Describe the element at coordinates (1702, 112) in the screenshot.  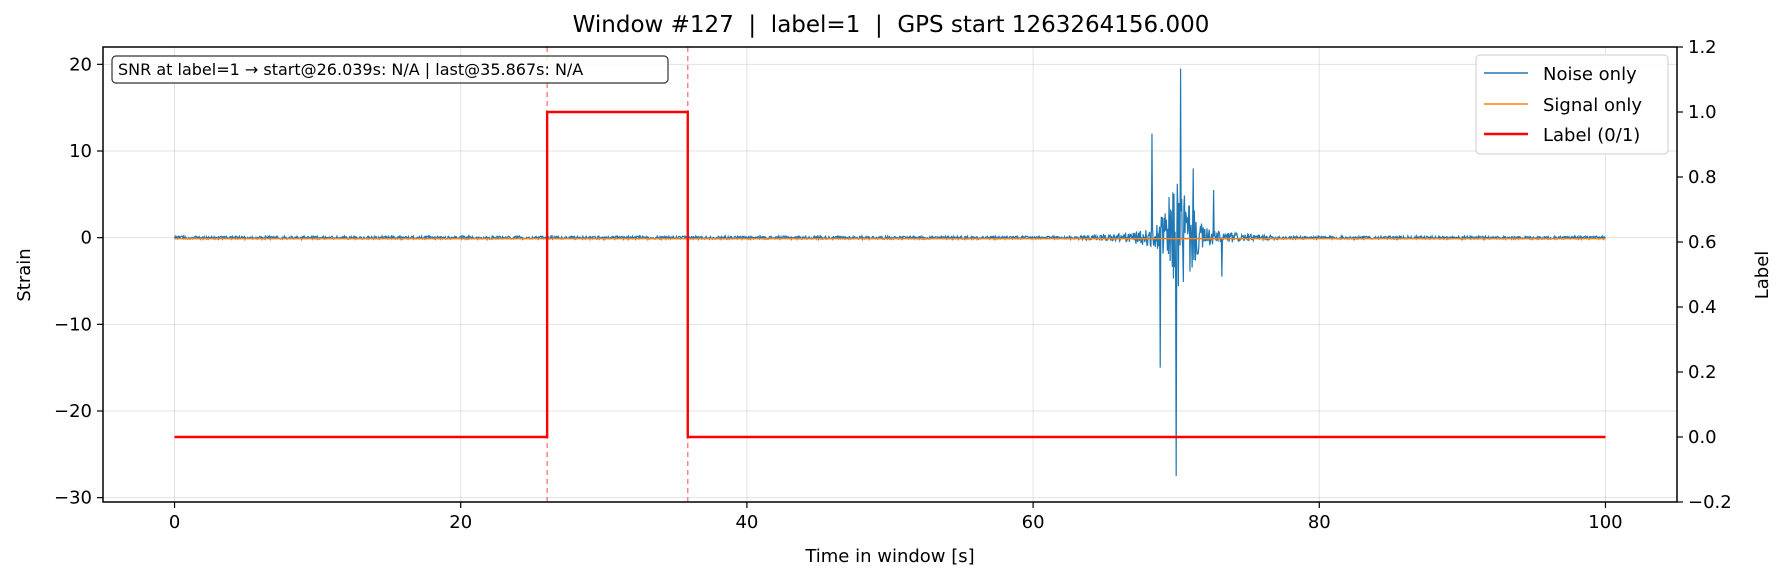
I see `y2-tick-label: 1.0` at that location.